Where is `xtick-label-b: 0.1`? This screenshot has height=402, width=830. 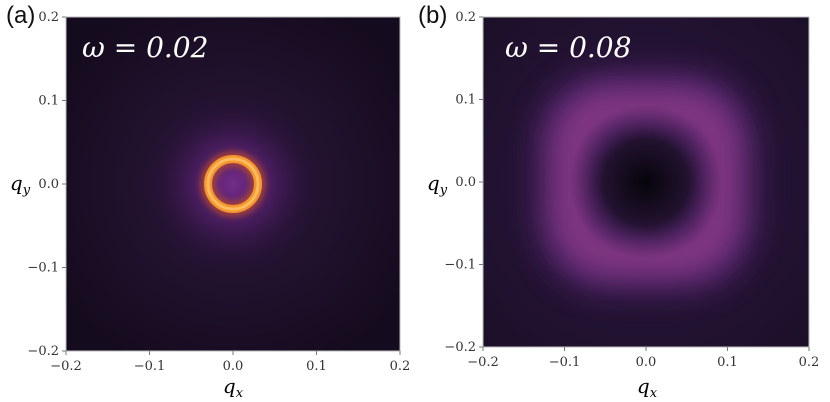
xtick-label-b: 0.1 is located at coordinates (727, 362).